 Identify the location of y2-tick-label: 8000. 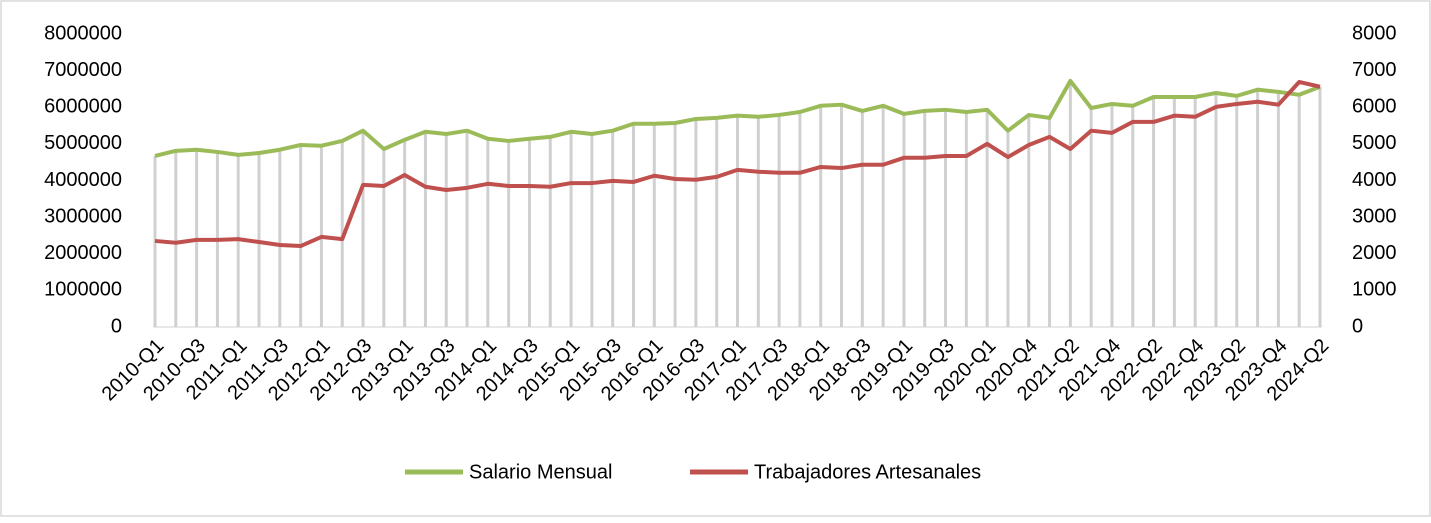
(1374, 33).